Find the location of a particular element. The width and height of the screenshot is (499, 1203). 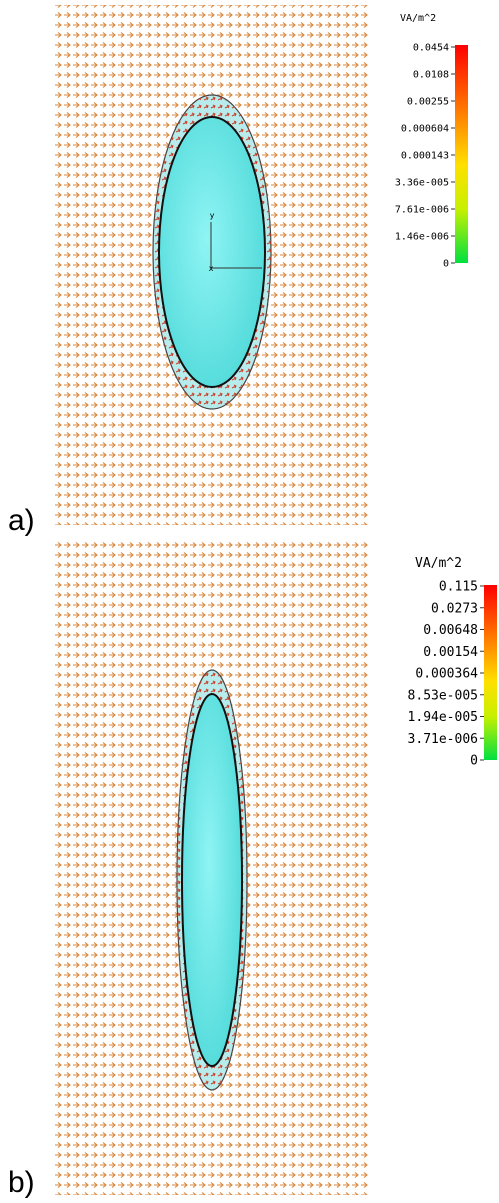

scale-label: 0.00648 is located at coordinates (450, 630).